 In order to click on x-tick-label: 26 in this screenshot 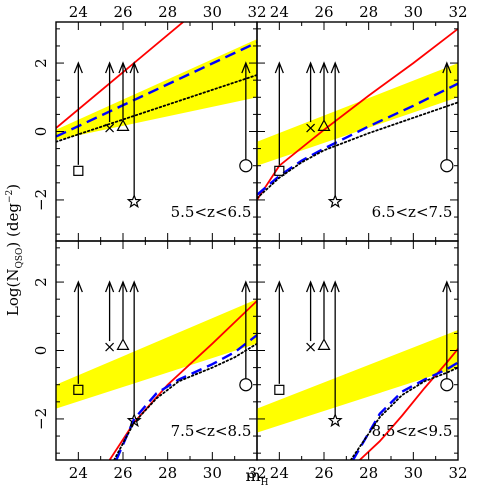, I will do `click(323, 473)`.